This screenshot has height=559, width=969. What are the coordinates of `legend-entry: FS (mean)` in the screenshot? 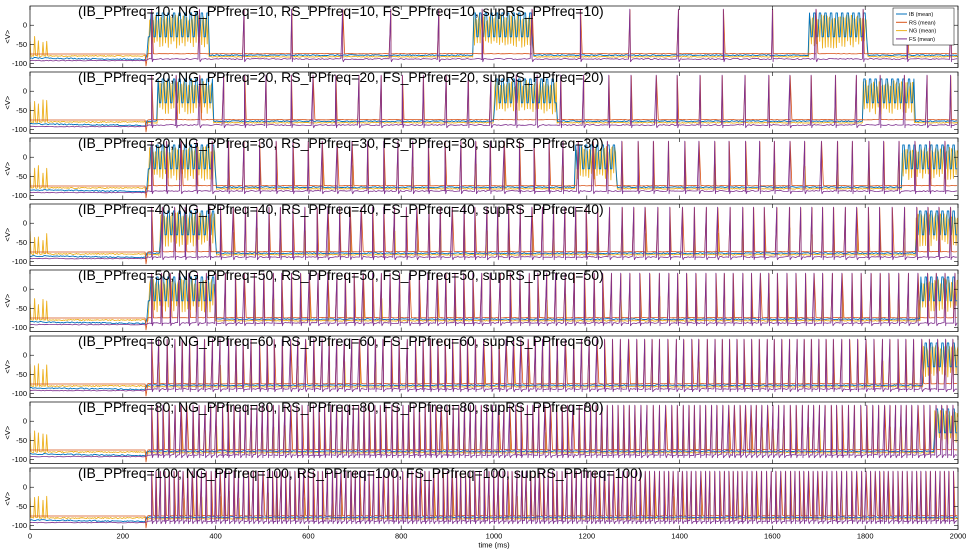 It's located at (922, 40).